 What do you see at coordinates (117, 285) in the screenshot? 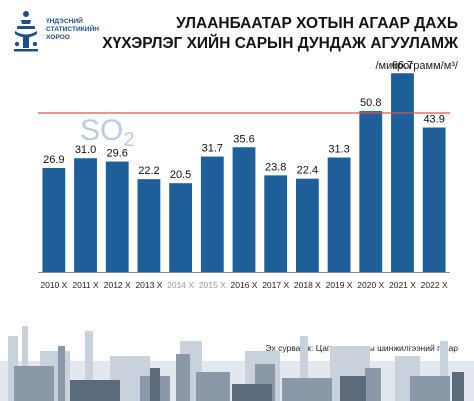
I see `x-tick-label: 2012 X` at bounding box center [117, 285].